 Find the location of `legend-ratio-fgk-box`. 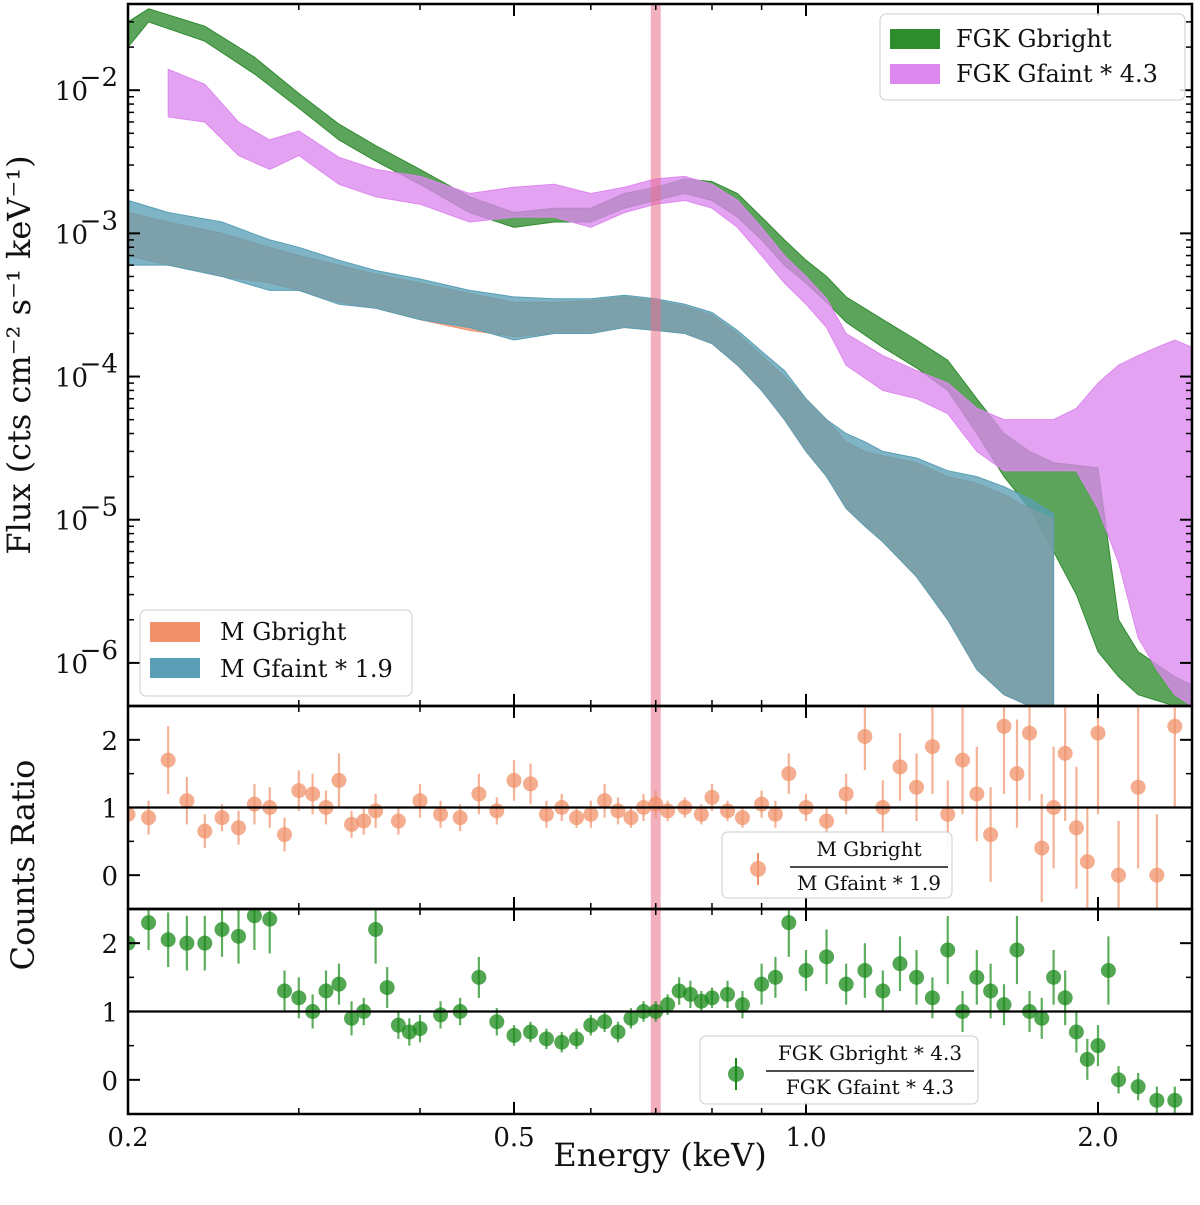

legend-ratio-fgk-box is located at coordinates (839, 1070).